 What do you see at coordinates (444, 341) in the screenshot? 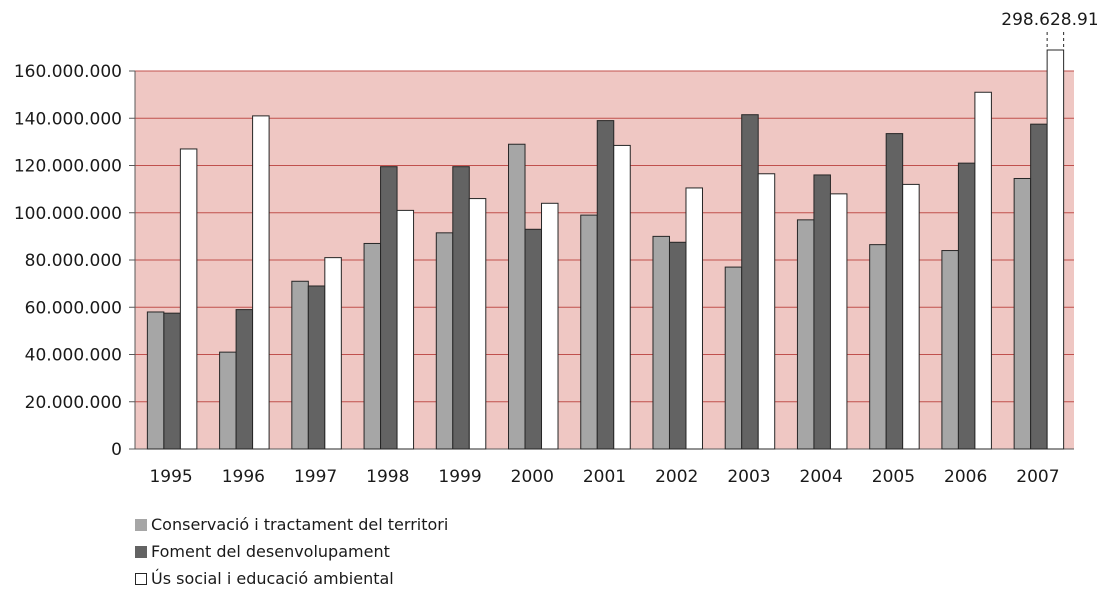
I see `bar-conservacio-1999` at bounding box center [444, 341].